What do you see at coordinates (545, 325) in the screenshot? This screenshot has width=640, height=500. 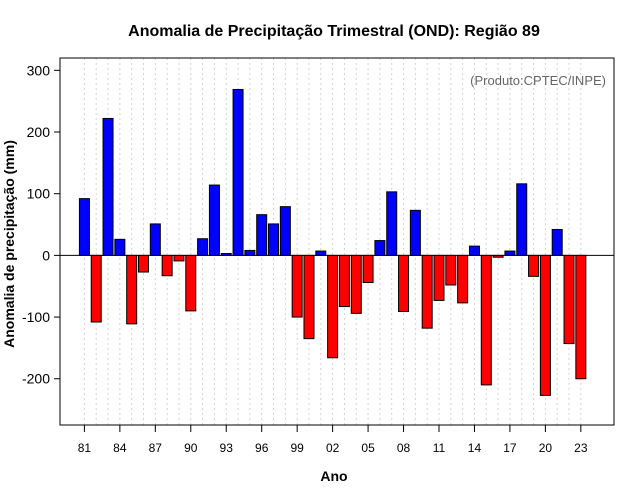 I see `bar-2020` at bounding box center [545, 325].